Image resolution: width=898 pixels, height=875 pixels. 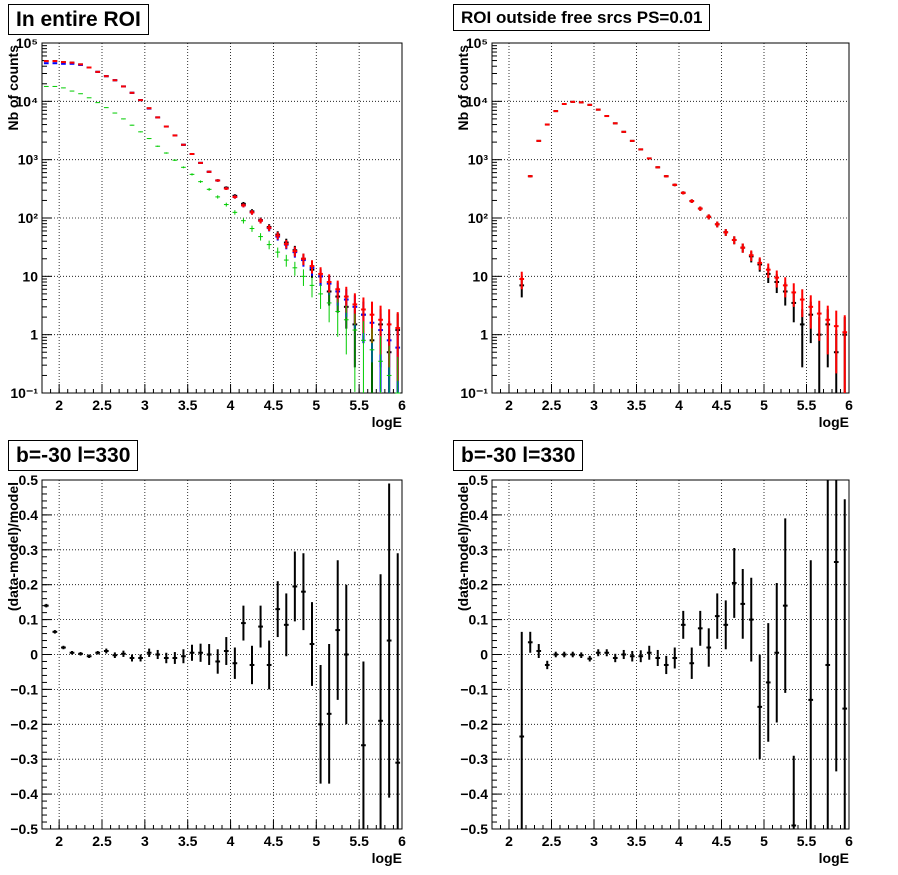 I want to click on y-tick-label: 10², so click(x=478, y=218).